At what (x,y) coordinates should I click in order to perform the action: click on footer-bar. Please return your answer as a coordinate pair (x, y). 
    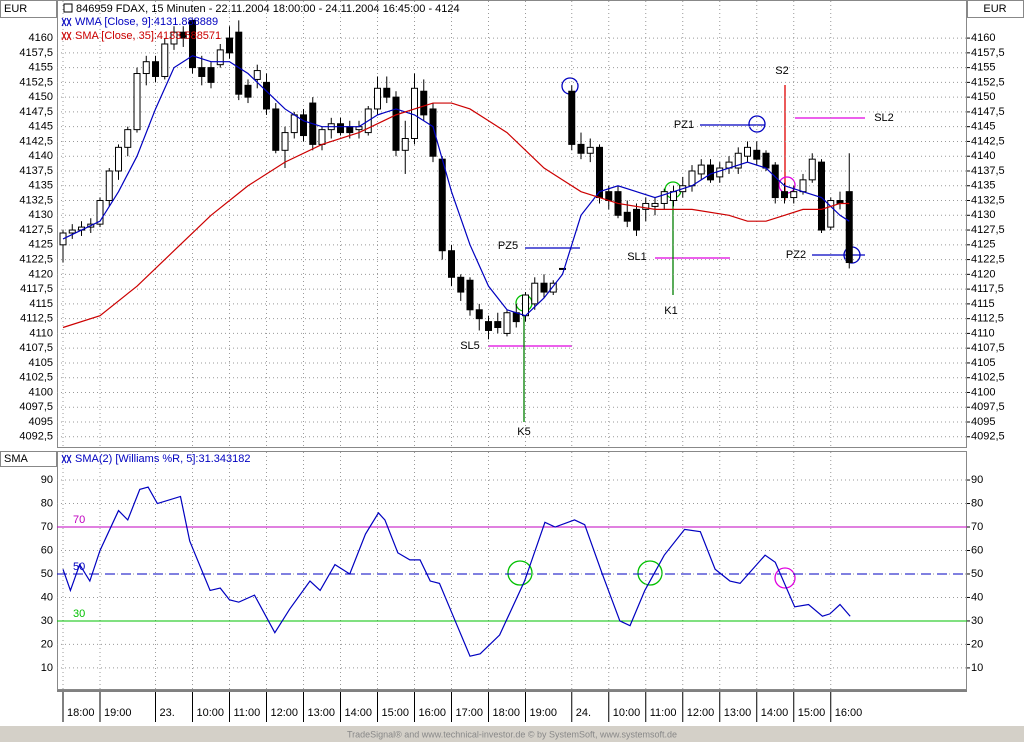
    Looking at the image, I should click on (512, 734).